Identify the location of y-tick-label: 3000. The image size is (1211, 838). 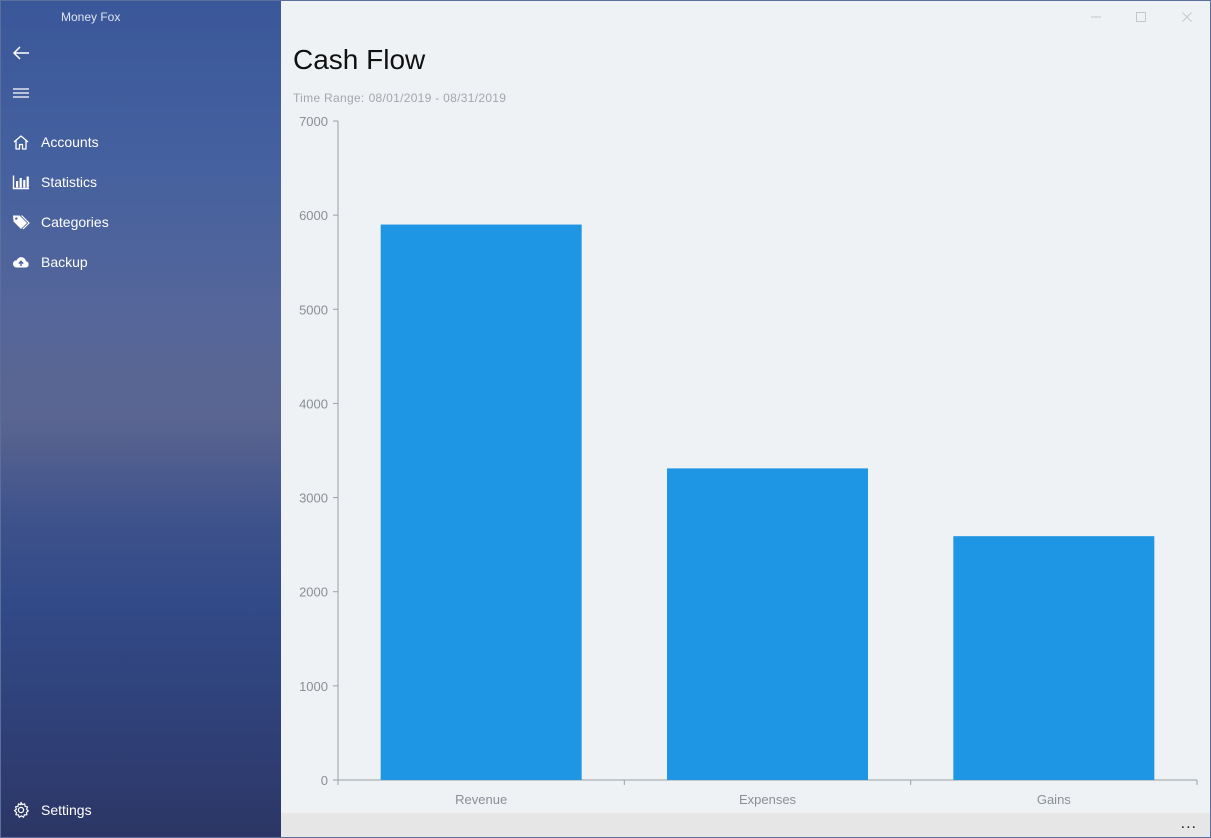
(313, 498).